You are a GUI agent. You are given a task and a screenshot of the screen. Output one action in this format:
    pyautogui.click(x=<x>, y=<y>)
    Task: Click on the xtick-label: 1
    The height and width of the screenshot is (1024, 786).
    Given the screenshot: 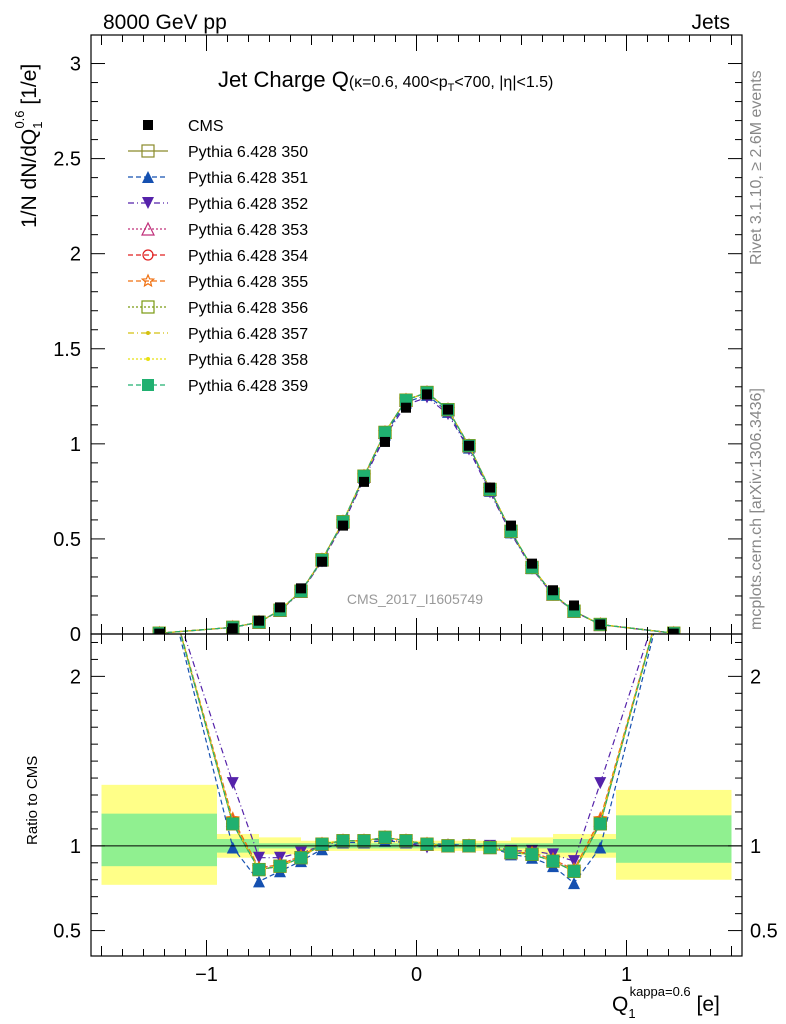 What is the action you would take?
    pyautogui.click(x=626, y=975)
    